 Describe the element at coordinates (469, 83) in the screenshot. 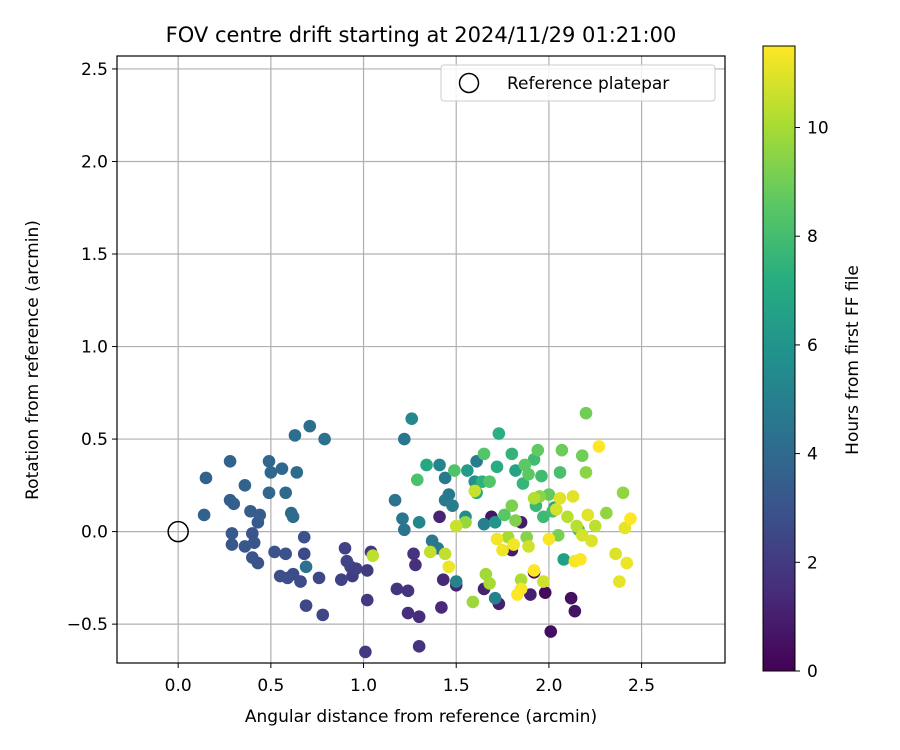

I see `legend-marker-reference` at that location.